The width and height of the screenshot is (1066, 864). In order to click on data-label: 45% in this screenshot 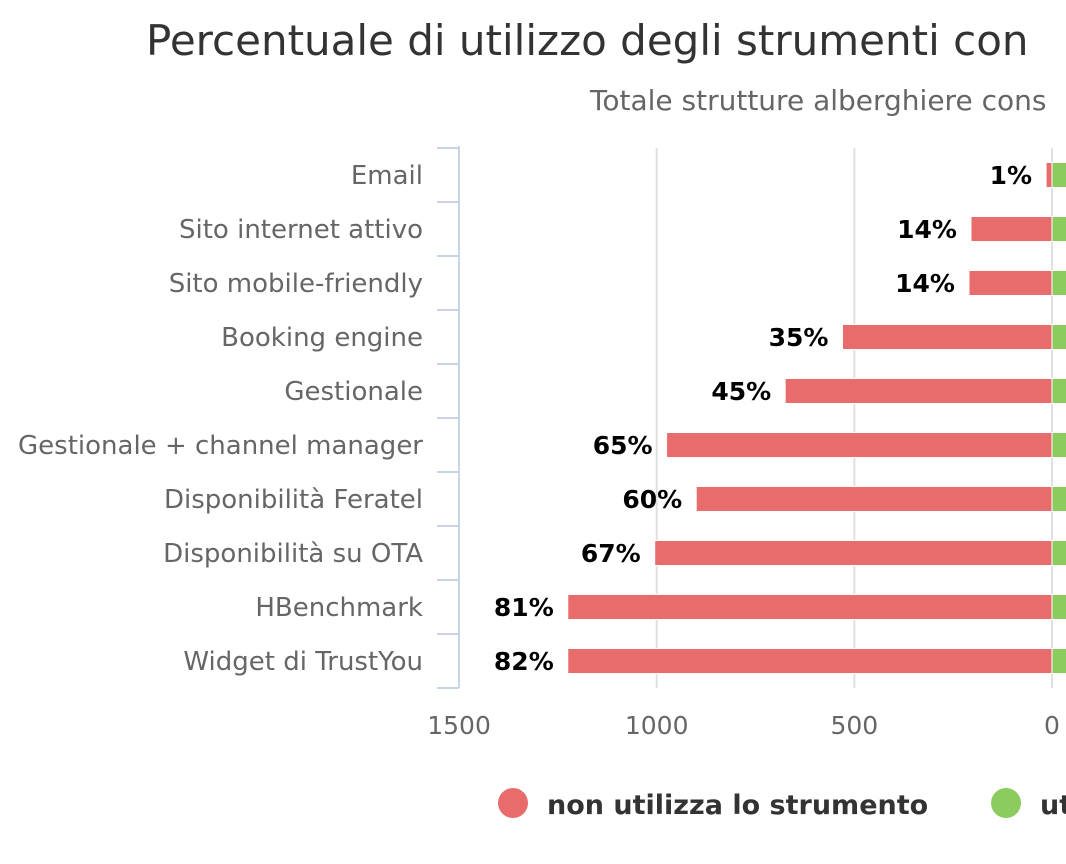, I will do `click(741, 391)`.